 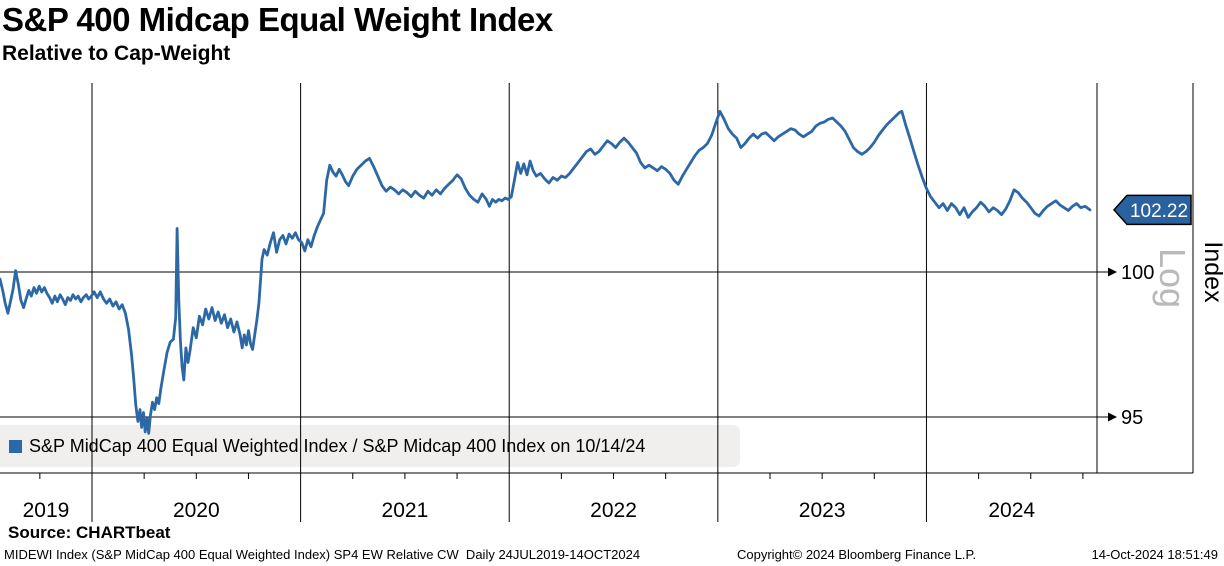 What do you see at coordinates (822, 510) in the screenshot?
I see `x-year-label: 2023` at bounding box center [822, 510].